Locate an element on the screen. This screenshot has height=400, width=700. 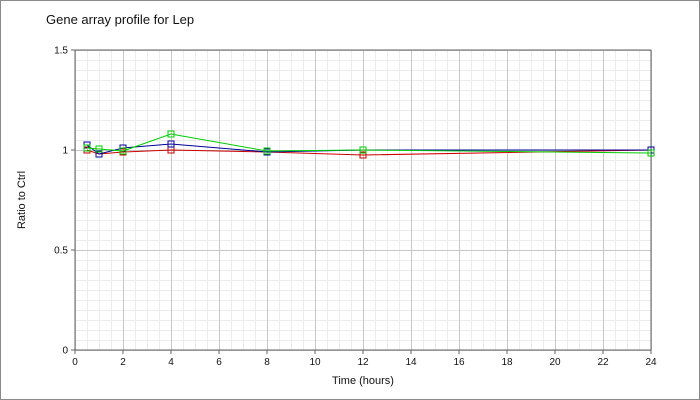
x-tick-label: 2 is located at coordinates (123, 362).